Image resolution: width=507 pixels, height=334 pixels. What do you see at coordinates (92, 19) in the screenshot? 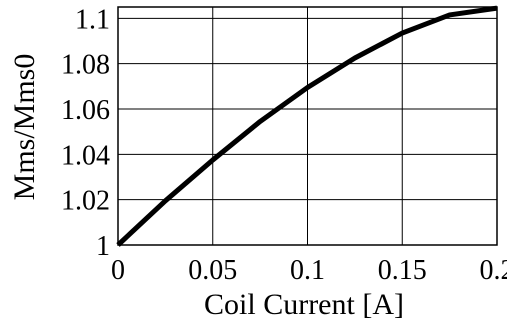
I see `y-tick-label: 1.1` at bounding box center [92, 19].